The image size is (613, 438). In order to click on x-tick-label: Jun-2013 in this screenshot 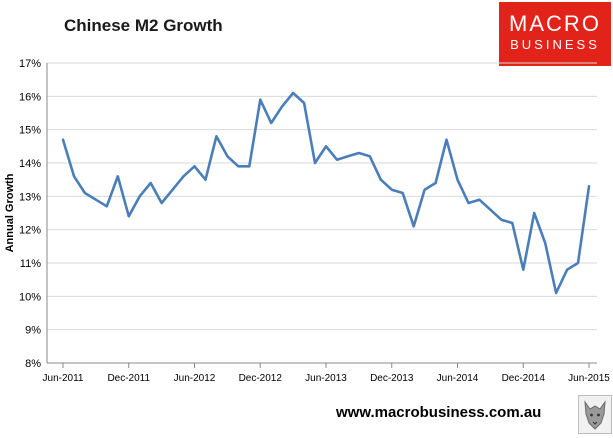, I will do `click(326, 378)`.